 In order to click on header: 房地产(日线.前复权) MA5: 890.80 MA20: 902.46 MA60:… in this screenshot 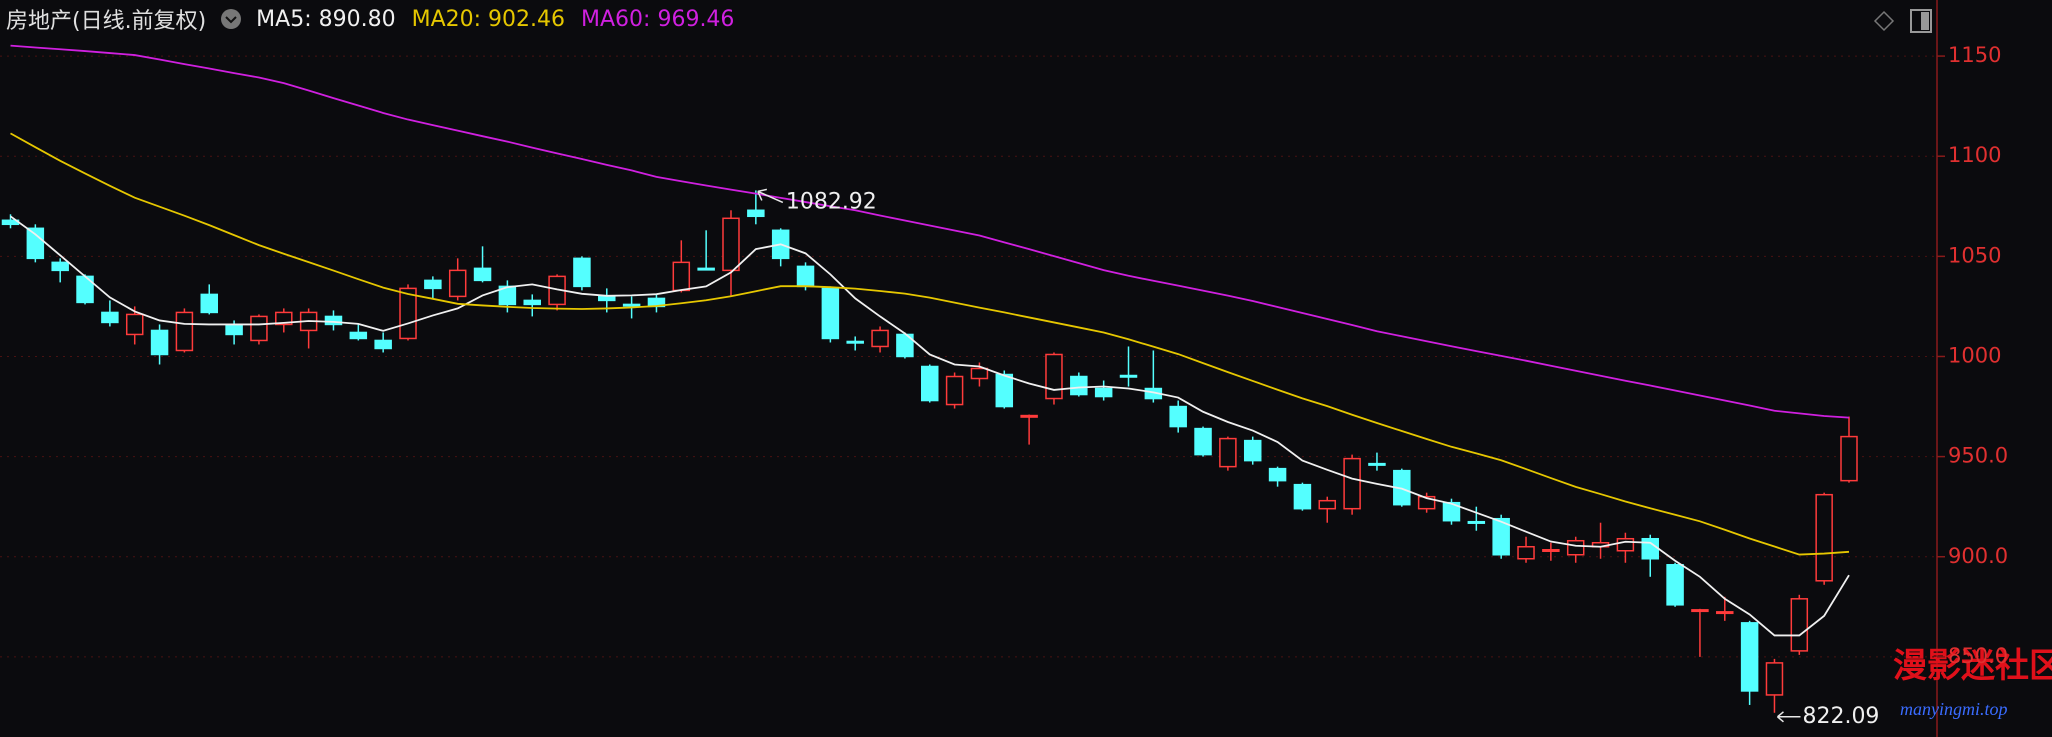, I will do `click(370, 19)`.